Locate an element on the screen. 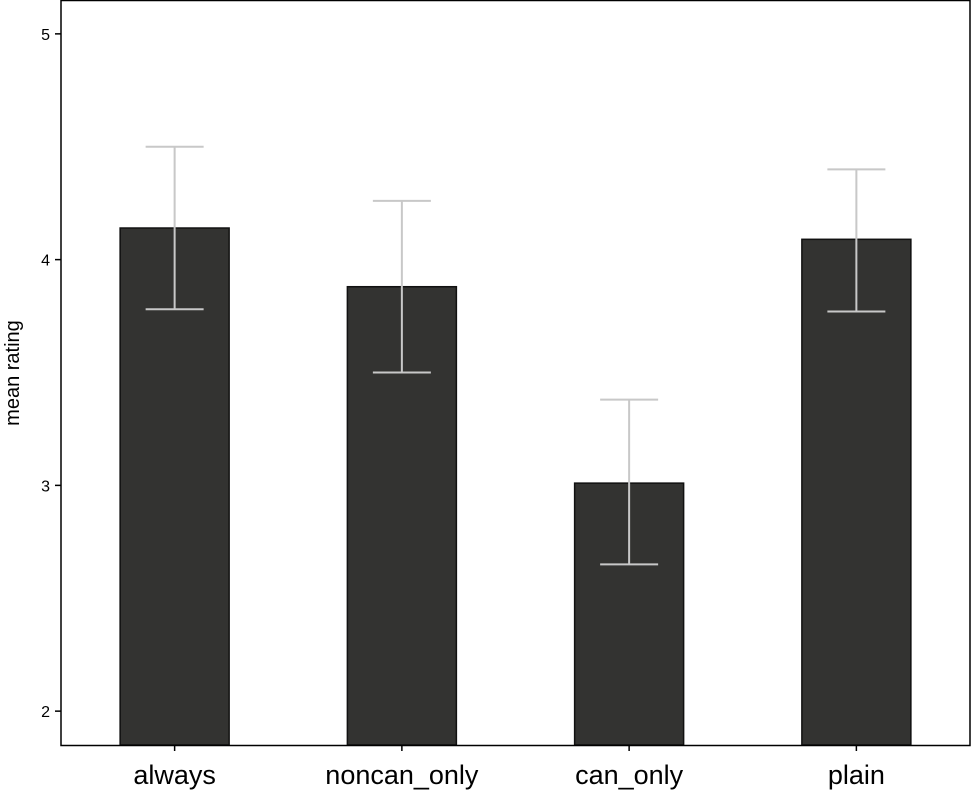 The height and width of the screenshot is (792, 971). bar-always is located at coordinates (174, 486).